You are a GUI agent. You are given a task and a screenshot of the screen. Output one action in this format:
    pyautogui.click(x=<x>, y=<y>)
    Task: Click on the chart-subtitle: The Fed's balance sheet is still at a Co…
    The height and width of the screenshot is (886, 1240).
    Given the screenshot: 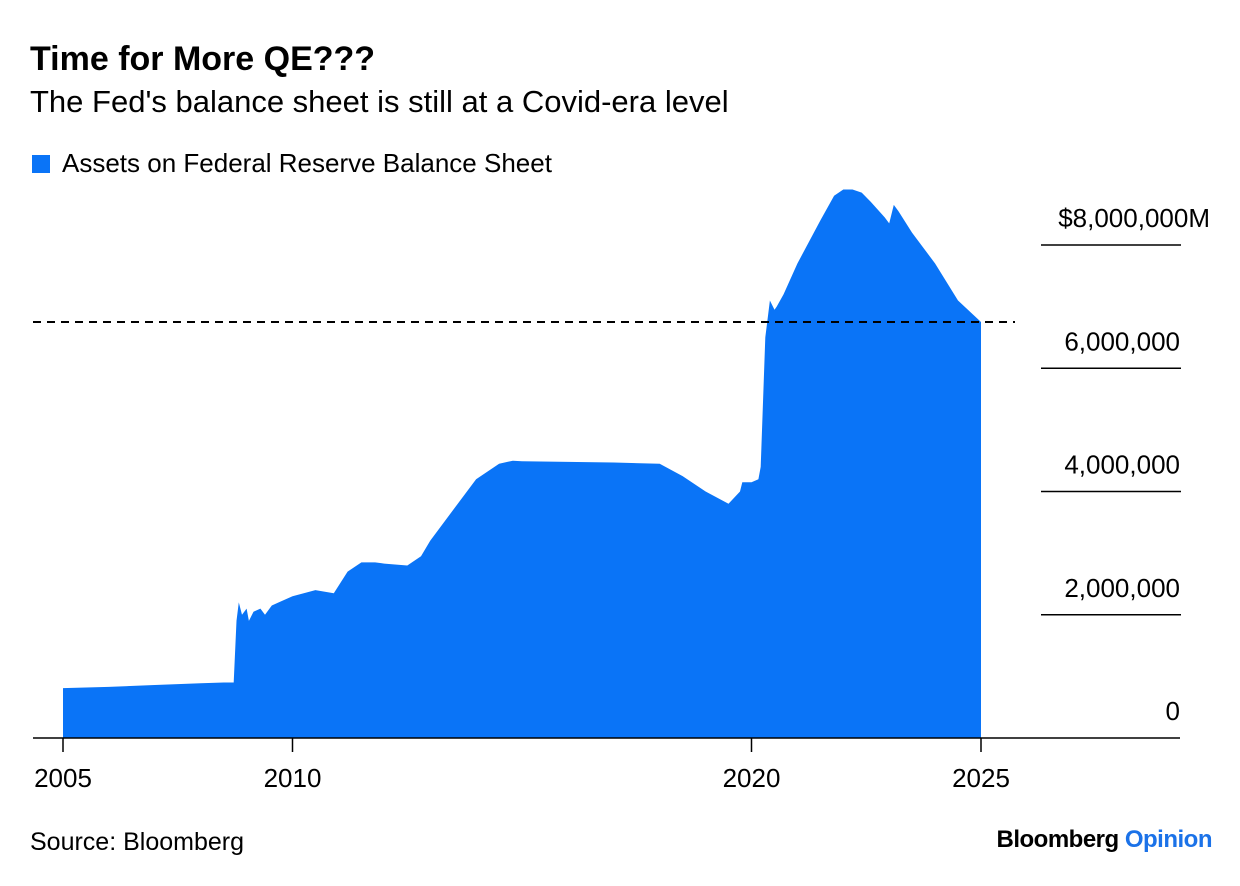 What is the action you would take?
    pyautogui.click(x=379, y=101)
    